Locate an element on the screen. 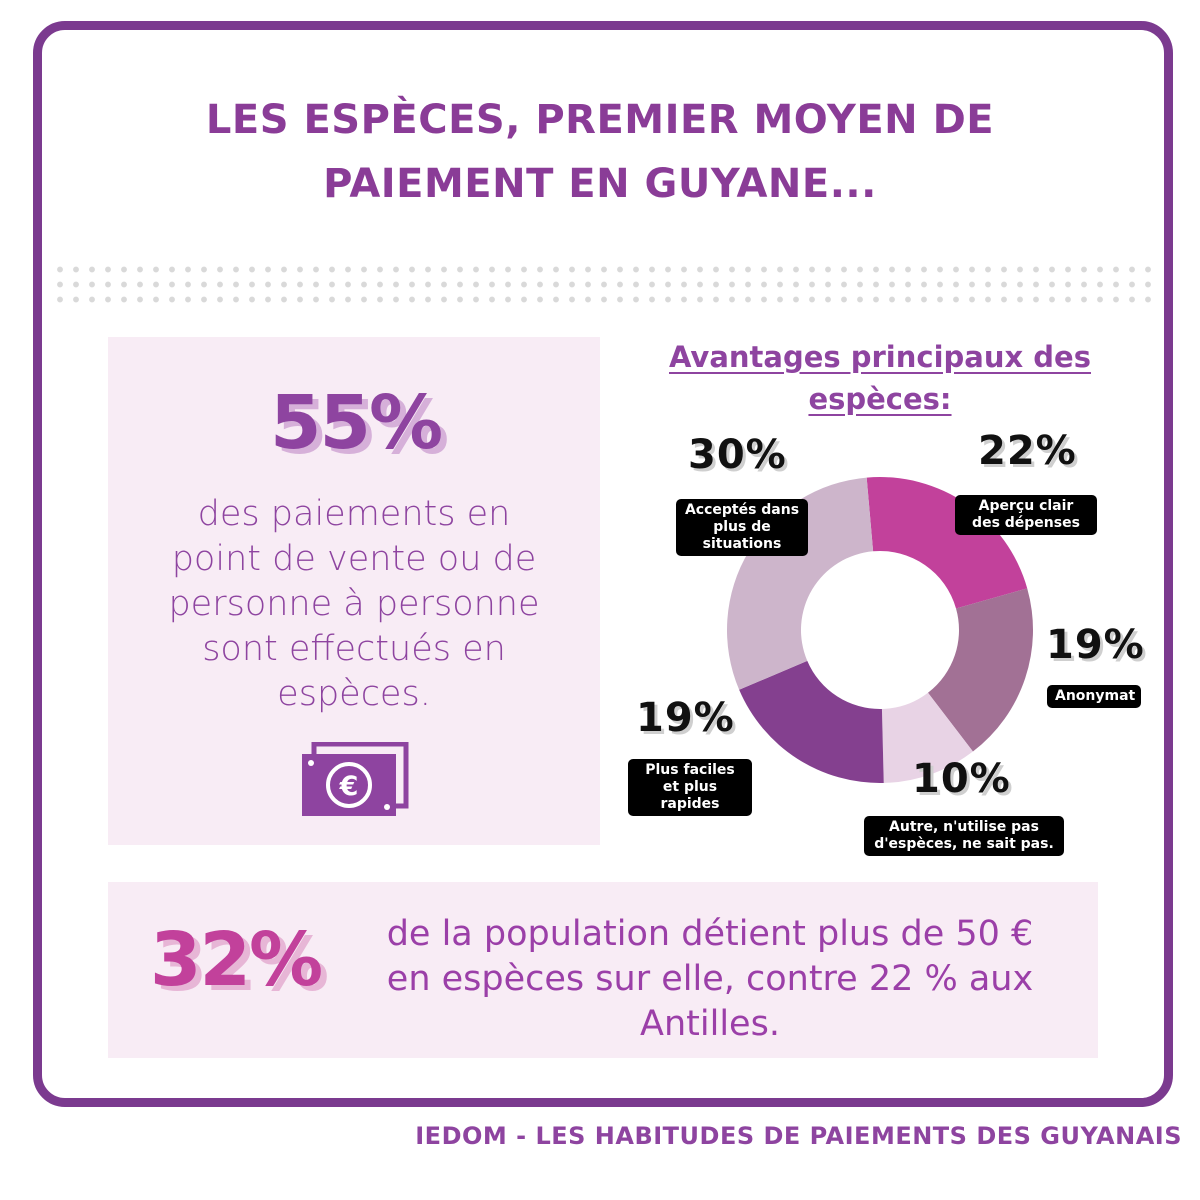 The width and height of the screenshot is (1200, 1200). slice-value-autre: 10% is located at coordinates (961, 779).